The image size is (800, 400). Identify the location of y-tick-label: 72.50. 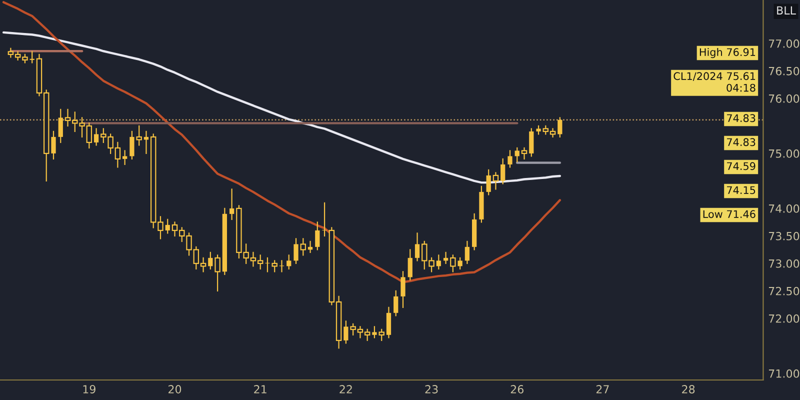
(784, 291).